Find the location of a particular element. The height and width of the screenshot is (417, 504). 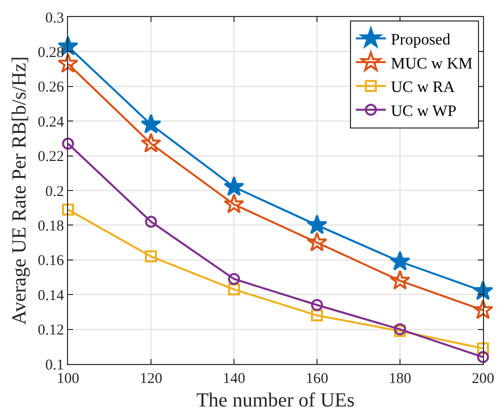

y-tick-label: 0.1 is located at coordinates (54, 365).